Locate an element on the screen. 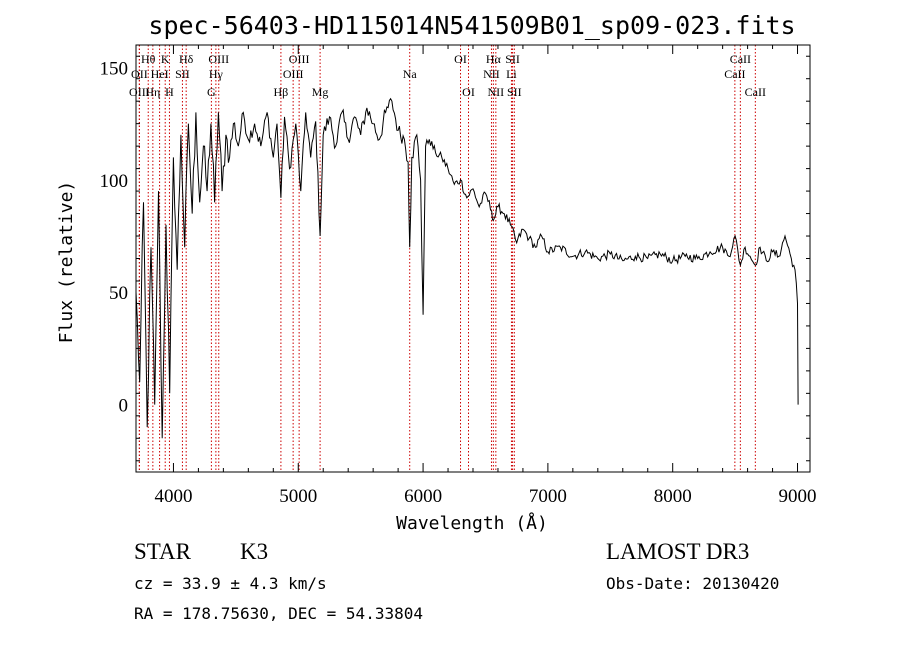 The image size is (900, 649). x-tick-label: 7000 is located at coordinates (548, 496).